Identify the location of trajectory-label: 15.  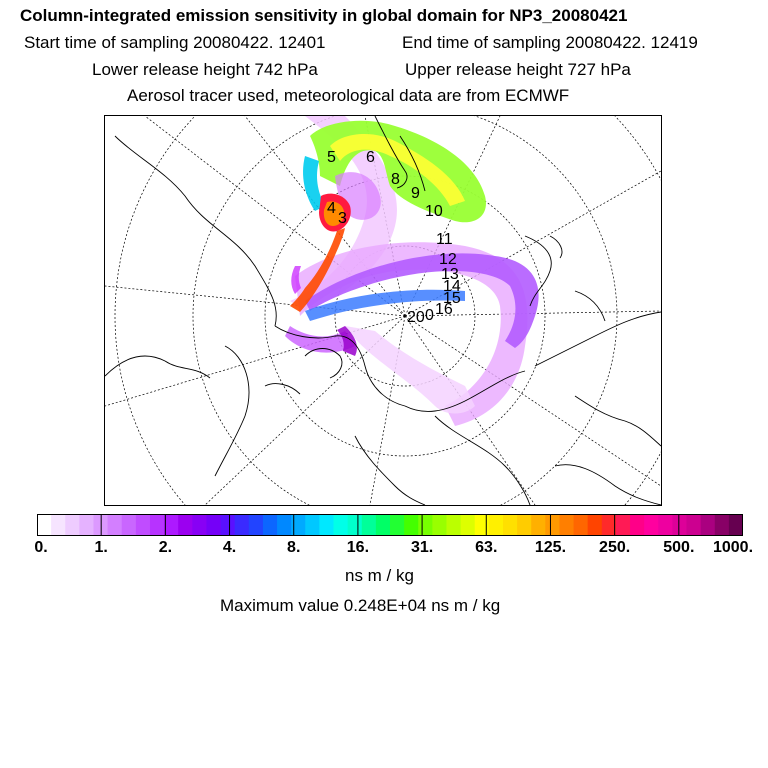
(452, 298).